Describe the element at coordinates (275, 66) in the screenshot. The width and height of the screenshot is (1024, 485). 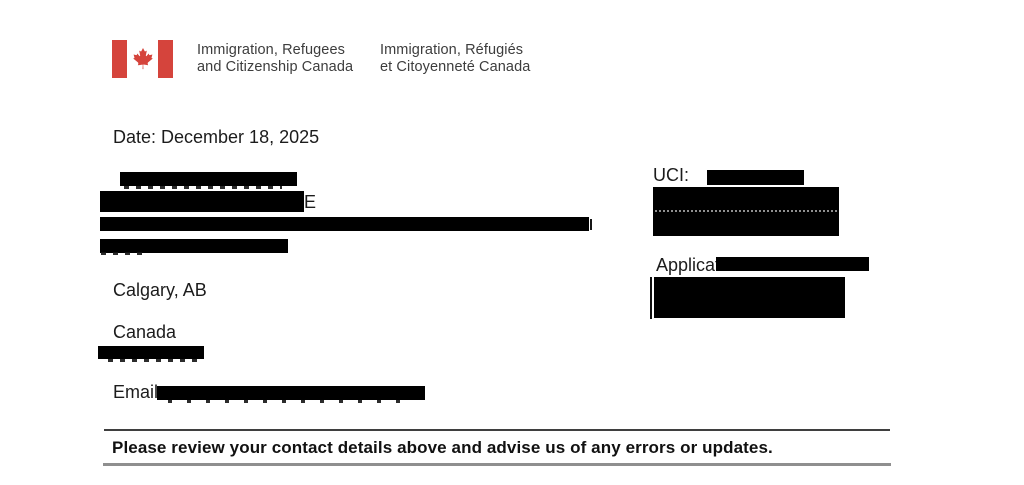
I see `dept-en-line2: and Citizenship Canada` at that location.